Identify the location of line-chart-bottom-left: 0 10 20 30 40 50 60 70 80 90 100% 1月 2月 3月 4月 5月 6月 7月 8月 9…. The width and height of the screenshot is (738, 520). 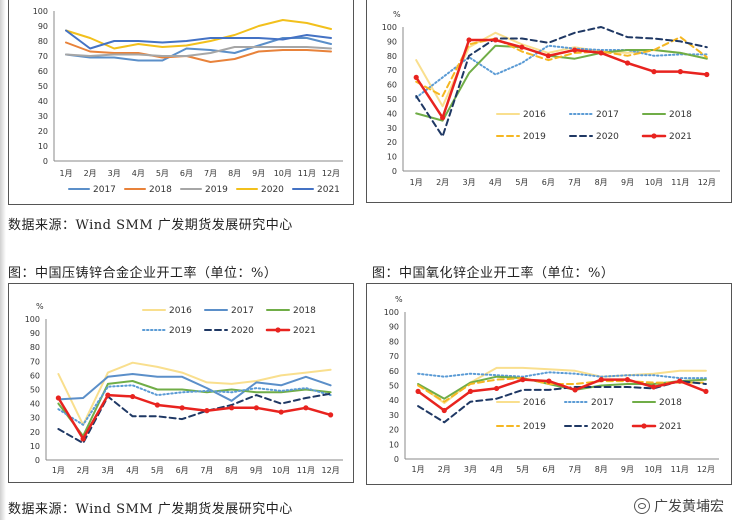
(184, 388).